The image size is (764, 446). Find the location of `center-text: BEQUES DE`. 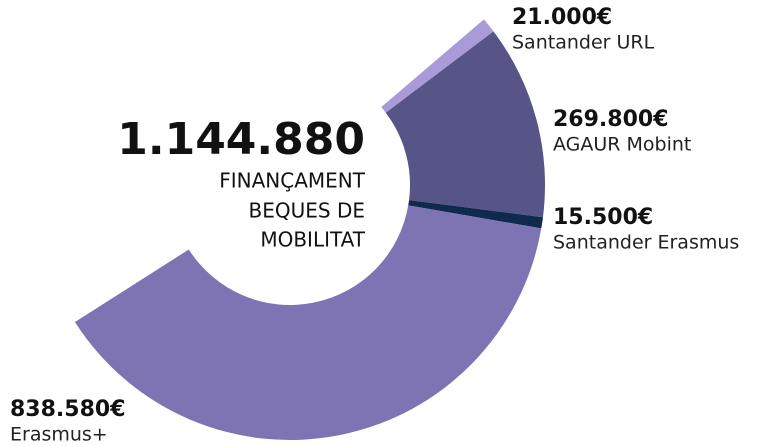

center-text: BEQUES DE is located at coordinates (307, 211).